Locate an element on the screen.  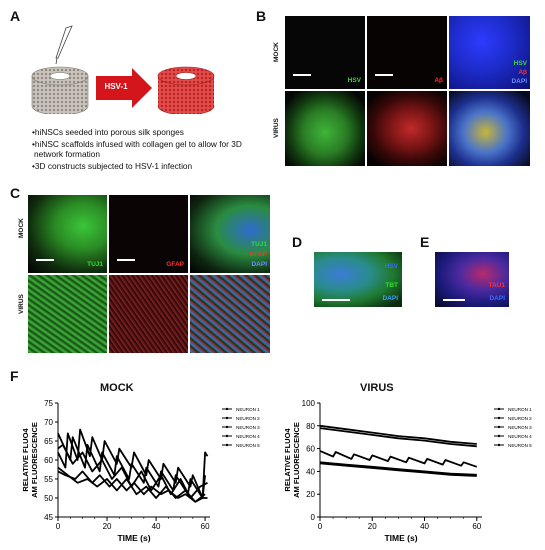
c-mock-merge-gfap: GFAP is located at coordinates (258, 254).